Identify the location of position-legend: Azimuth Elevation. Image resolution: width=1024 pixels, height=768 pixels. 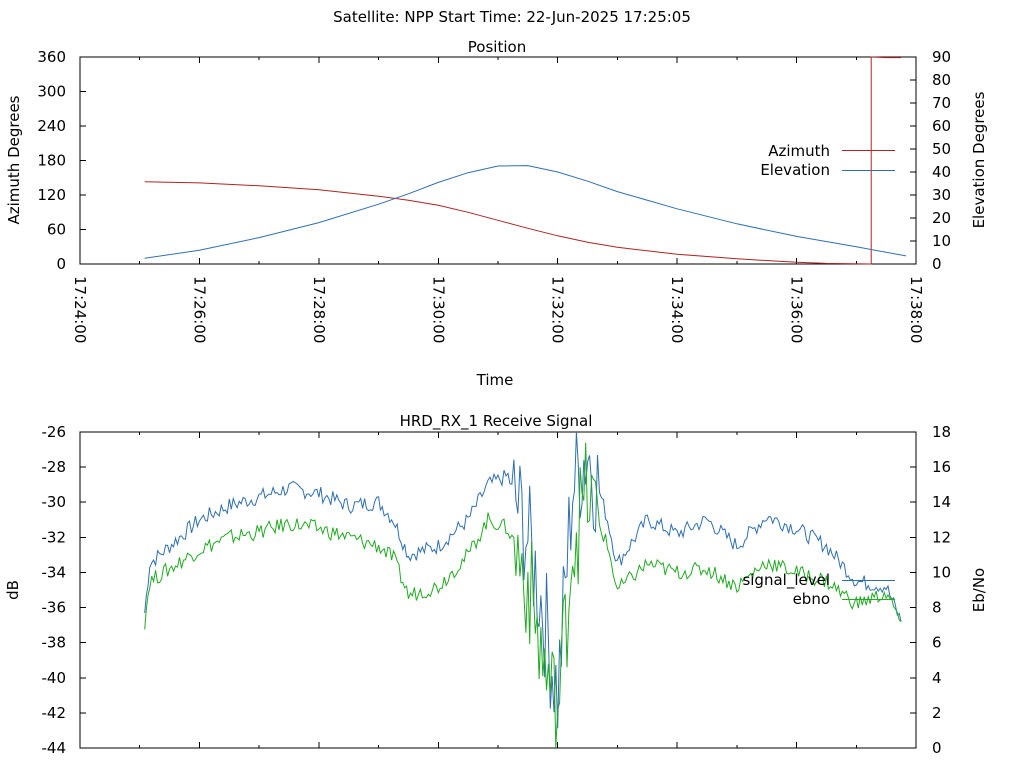
(827, 160).